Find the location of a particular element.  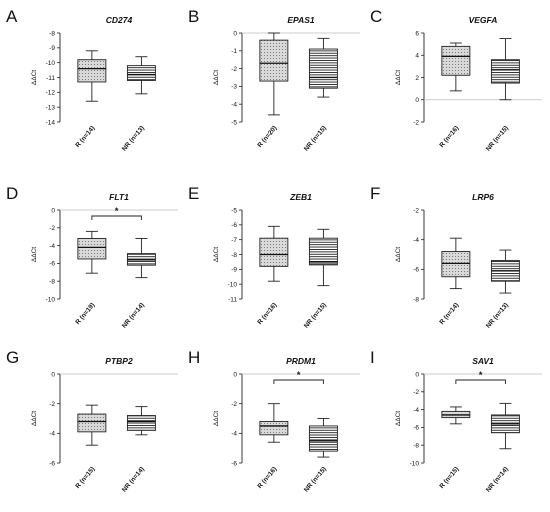

gene-title: LRP6 is located at coordinates (483, 197).